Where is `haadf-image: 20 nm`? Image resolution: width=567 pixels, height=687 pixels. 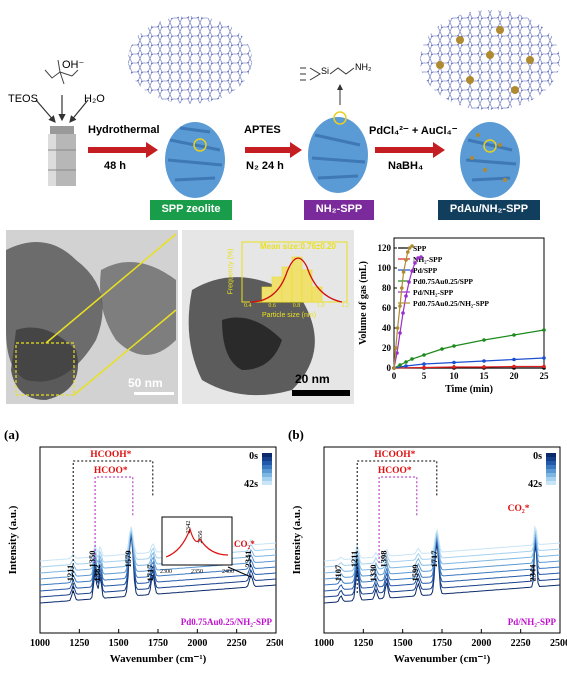 haadf-image: 20 nm is located at coordinates (268, 317).